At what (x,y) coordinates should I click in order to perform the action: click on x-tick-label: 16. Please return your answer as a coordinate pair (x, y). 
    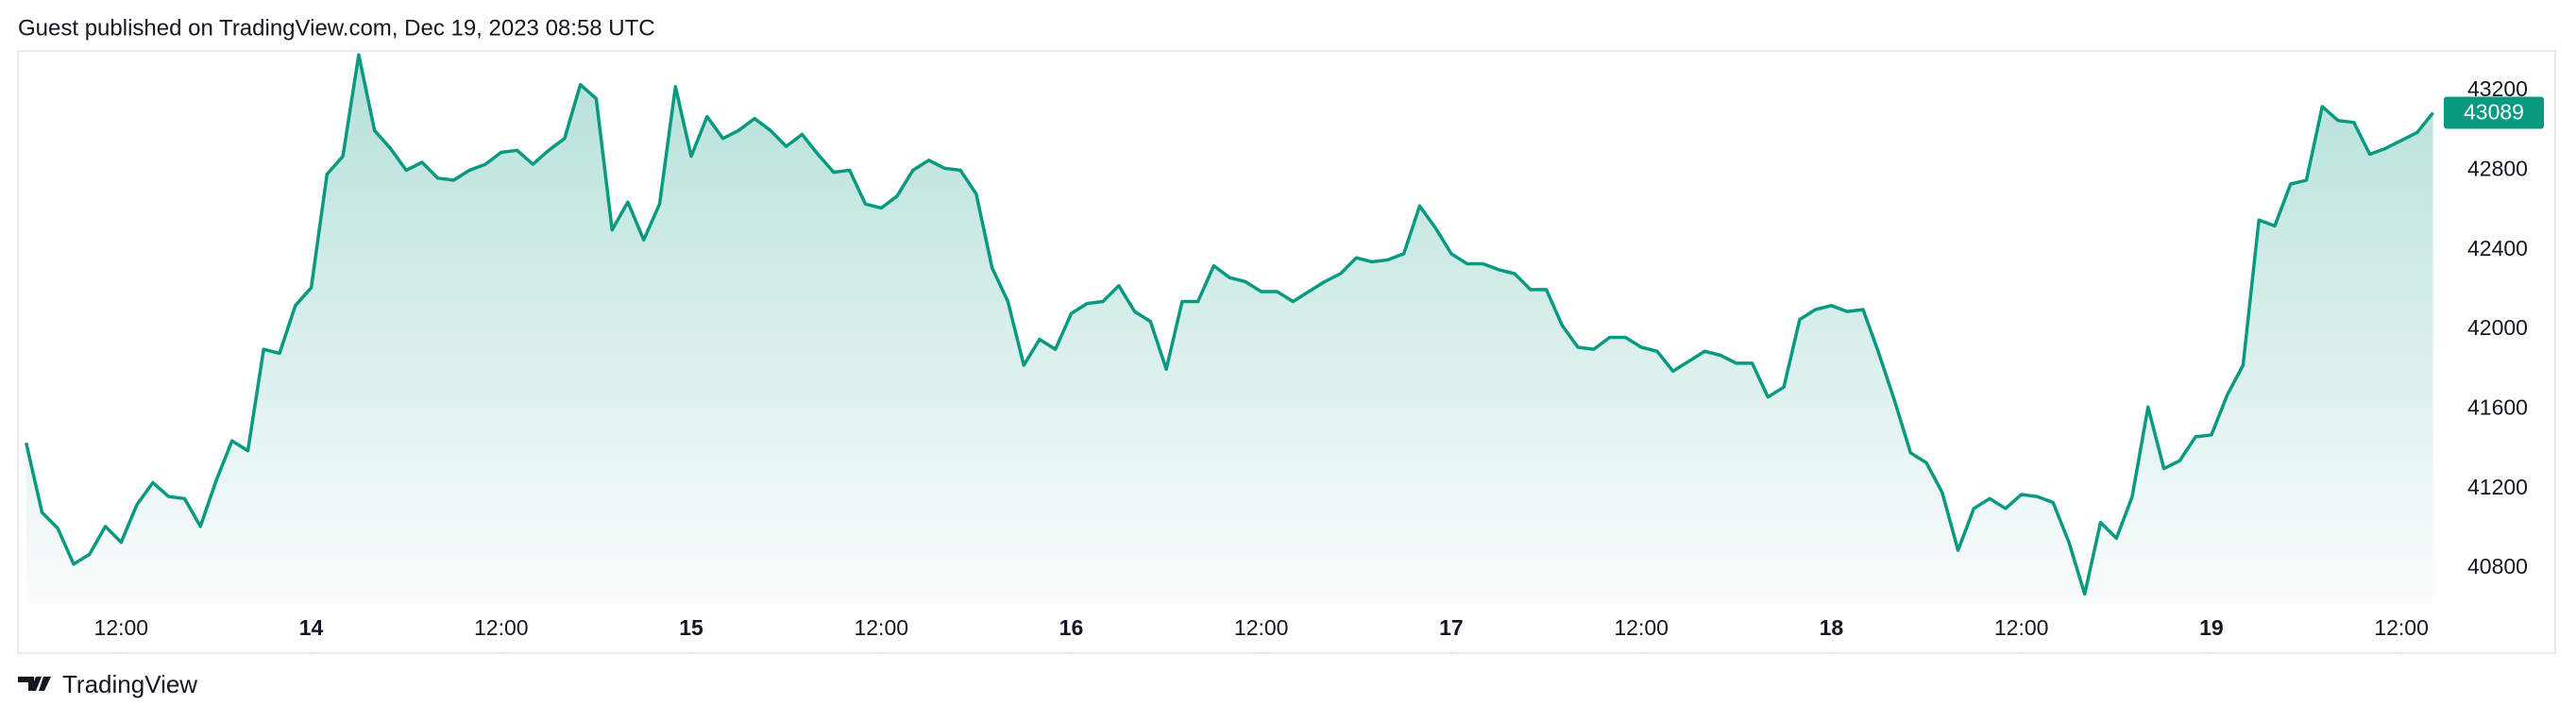
    Looking at the image, I should click on (1071, 627).